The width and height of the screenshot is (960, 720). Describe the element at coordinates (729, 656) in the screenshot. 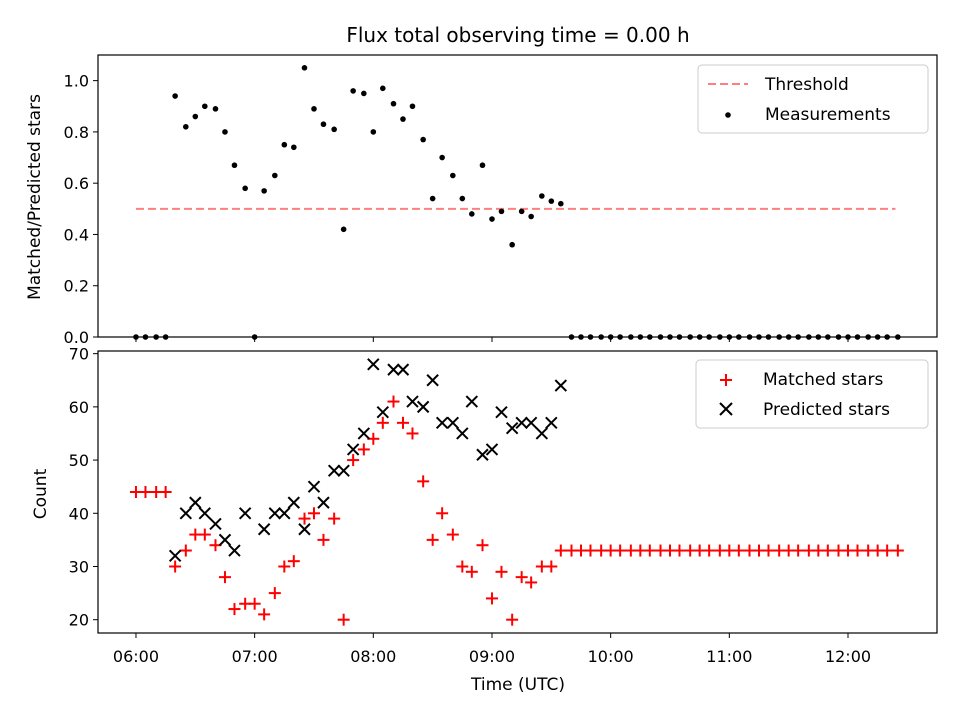

I see `x-tick-label: 11:00` at that location.